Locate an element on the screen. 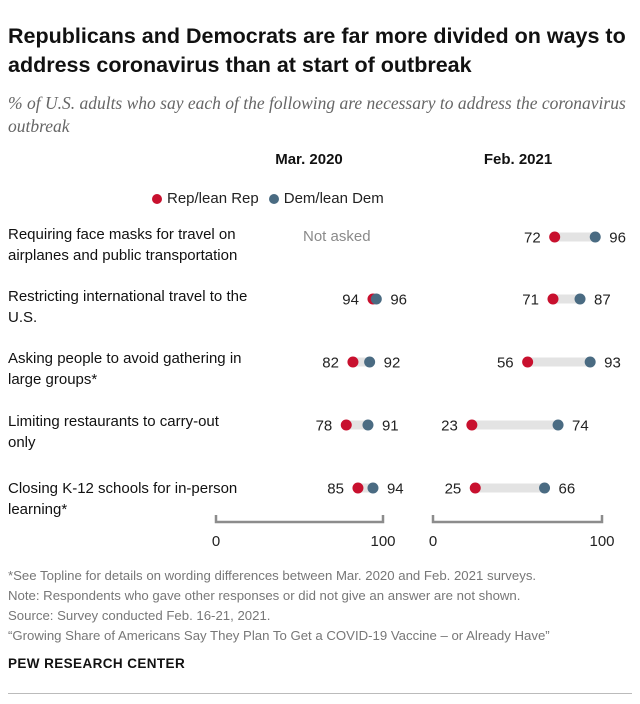 The width and height of the screenshot is (640, 704). tick-label-feb2021-0: 0 is located at coordinates (433, 541).